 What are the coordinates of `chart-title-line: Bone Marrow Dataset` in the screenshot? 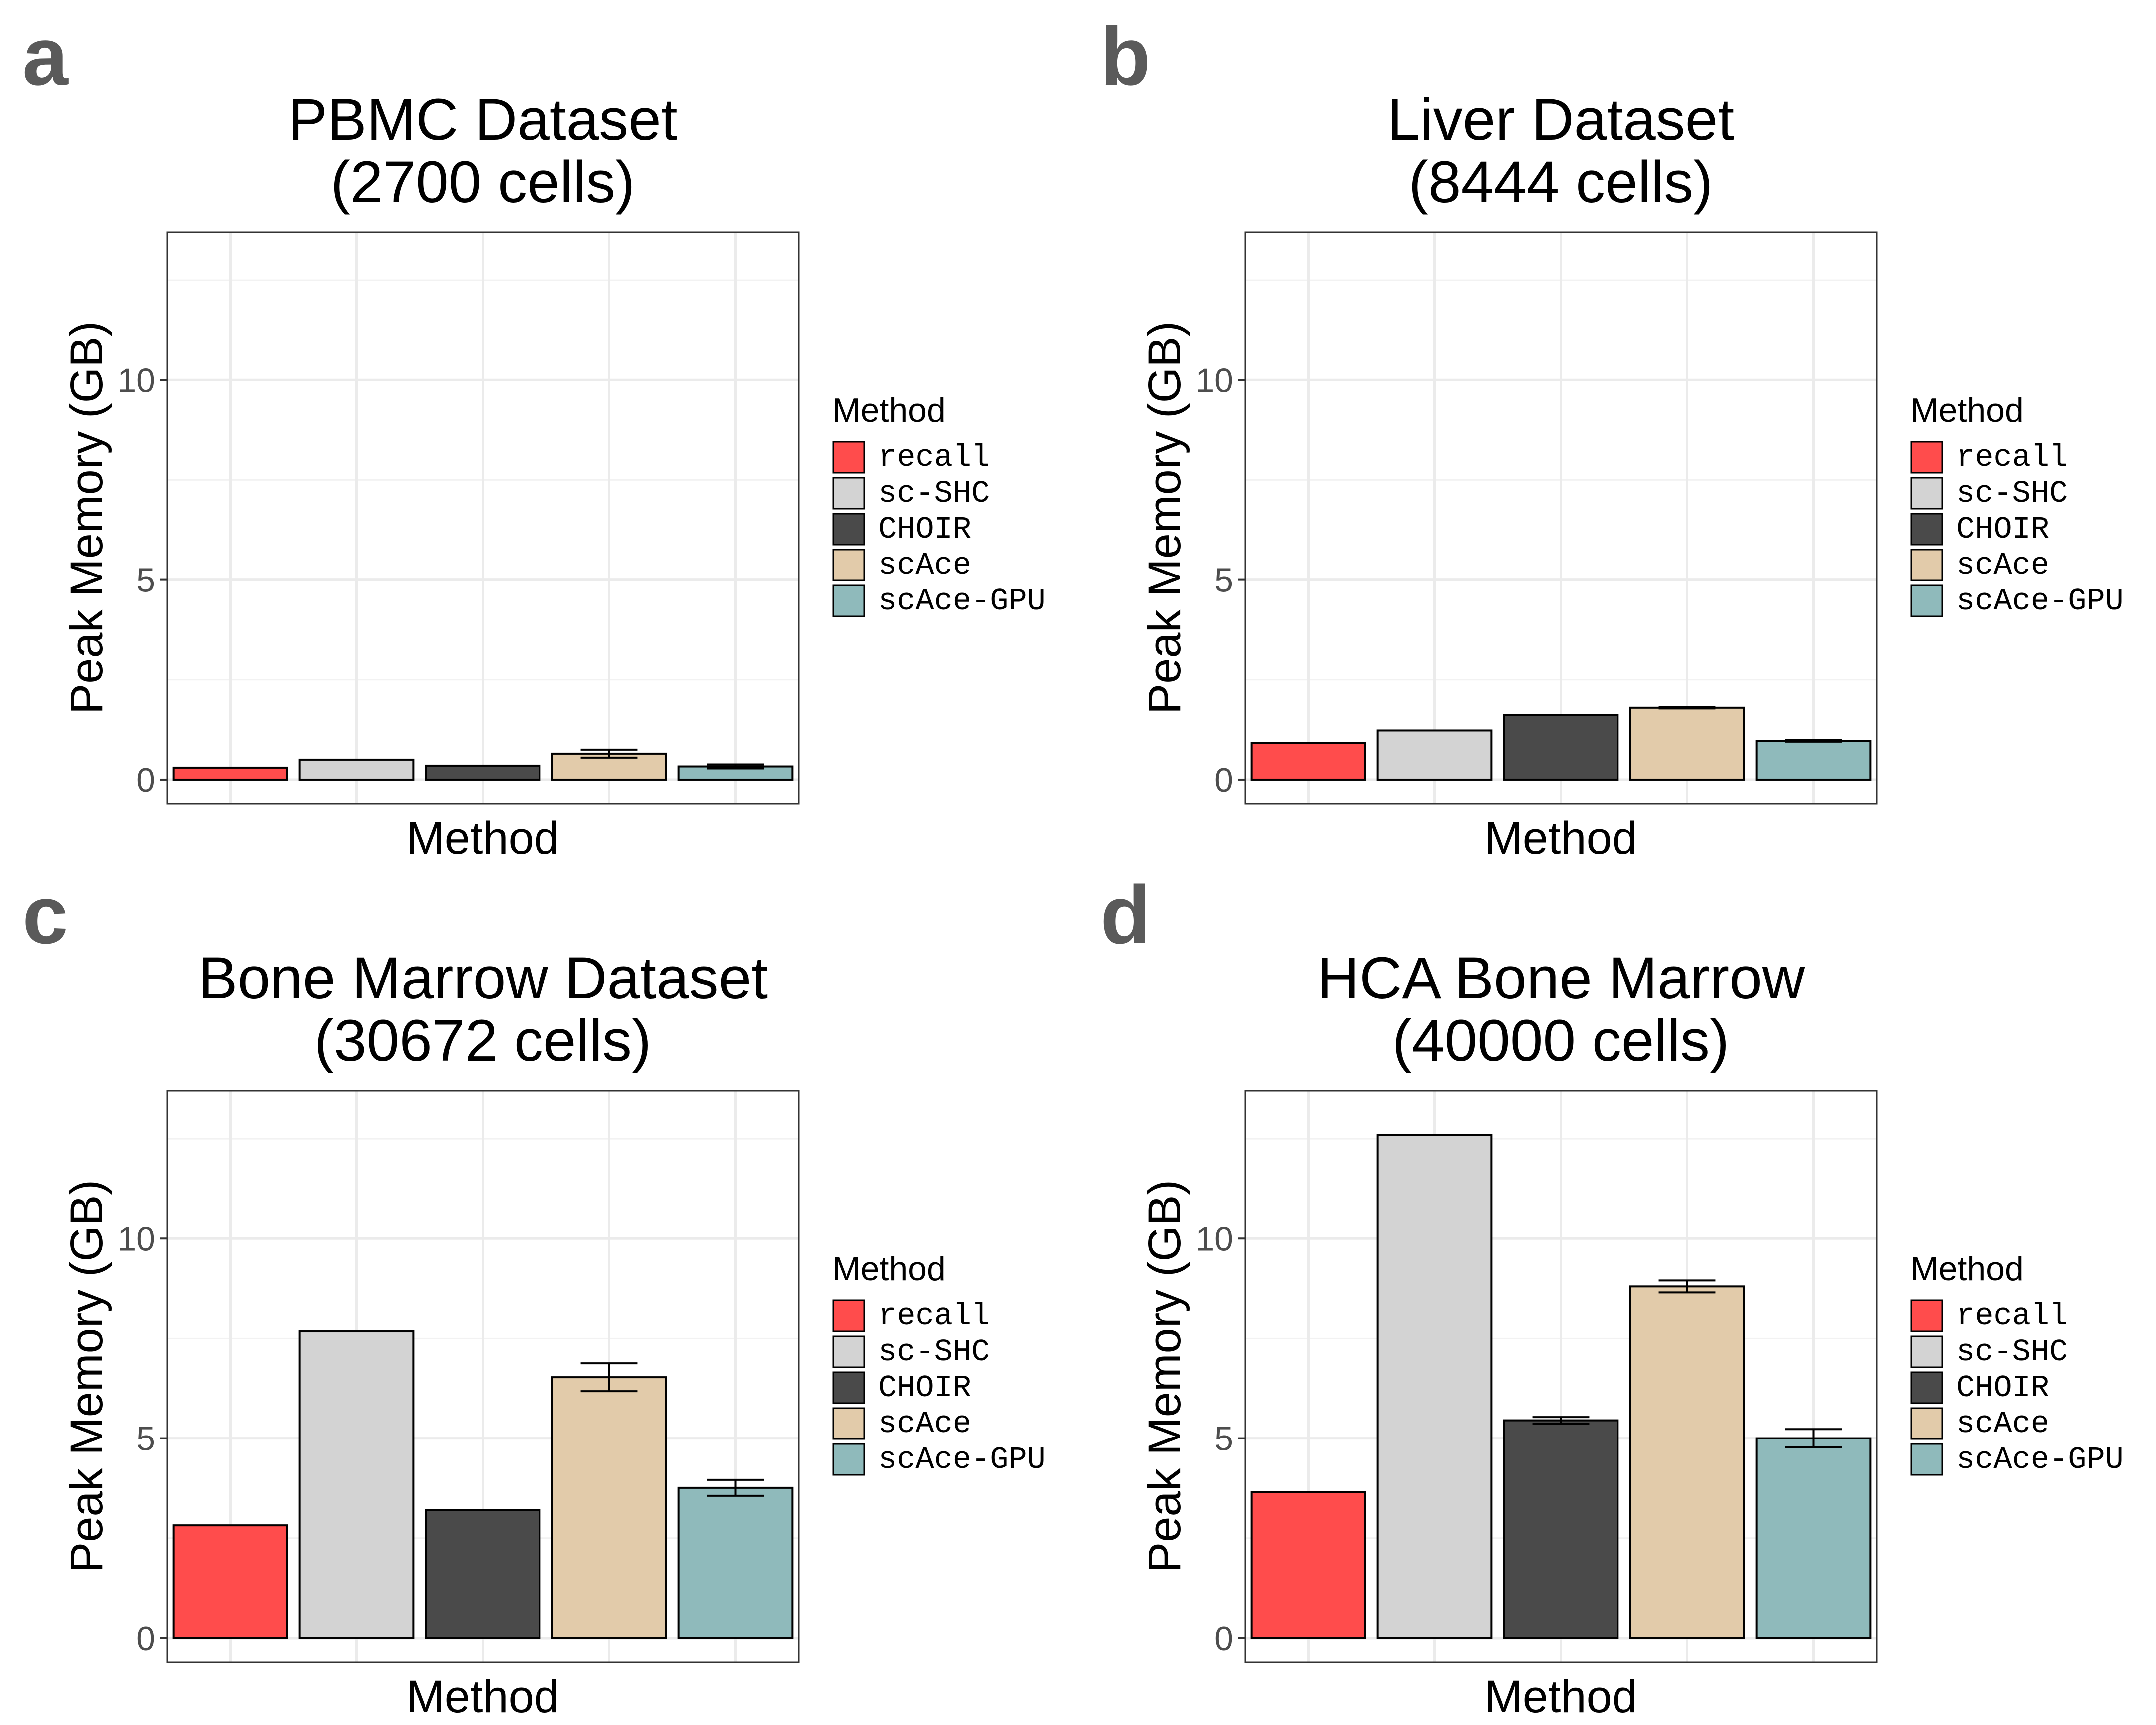 It's located at (483, 978).